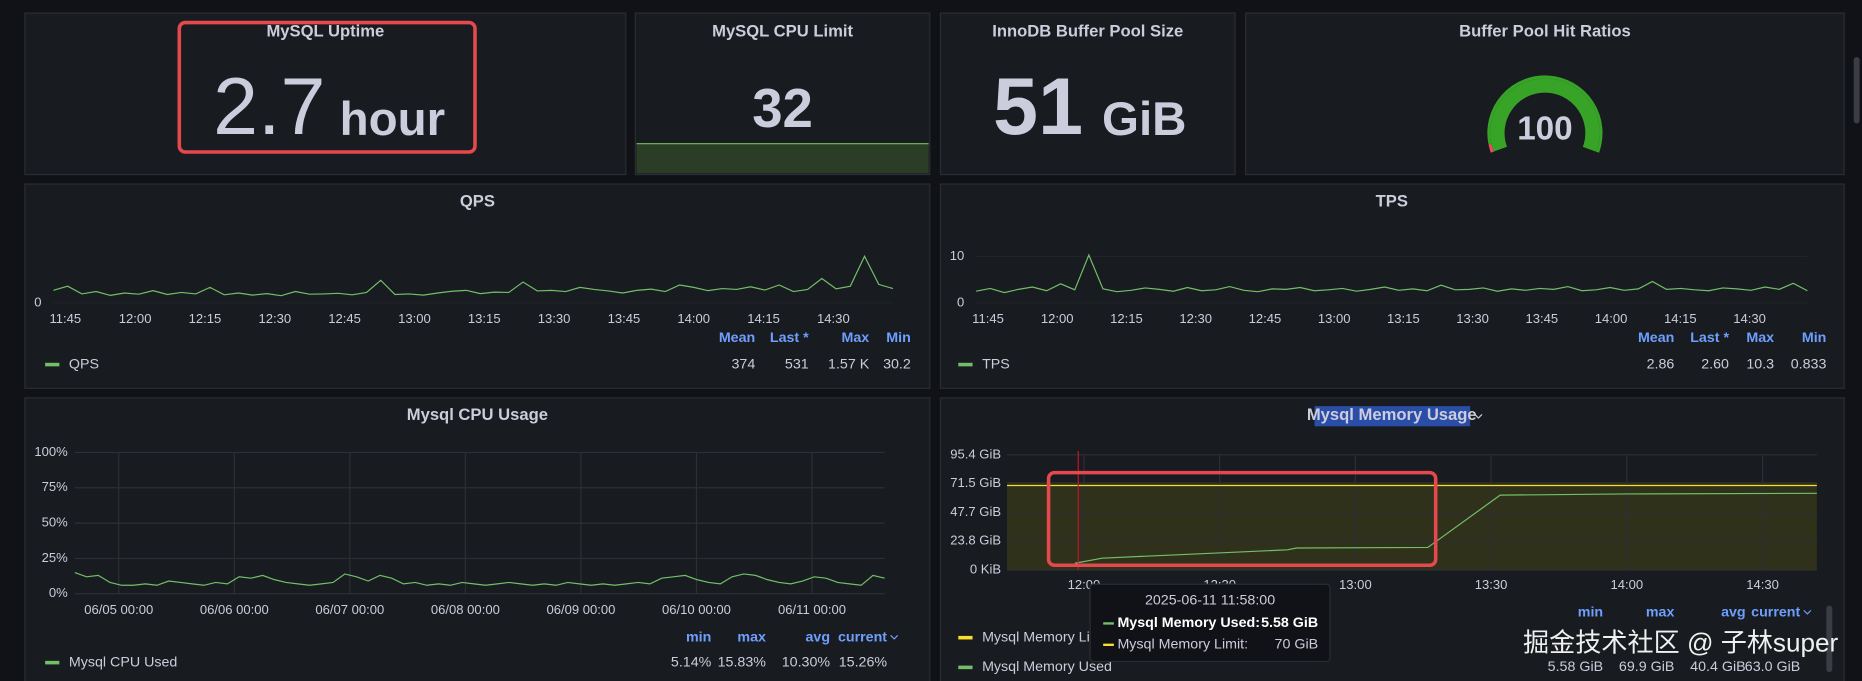 This screenshot has height=681, width=1862. Describe the element at coordinates (477, 200) in the screenshot. I see `panel-title: QPS` at that location.